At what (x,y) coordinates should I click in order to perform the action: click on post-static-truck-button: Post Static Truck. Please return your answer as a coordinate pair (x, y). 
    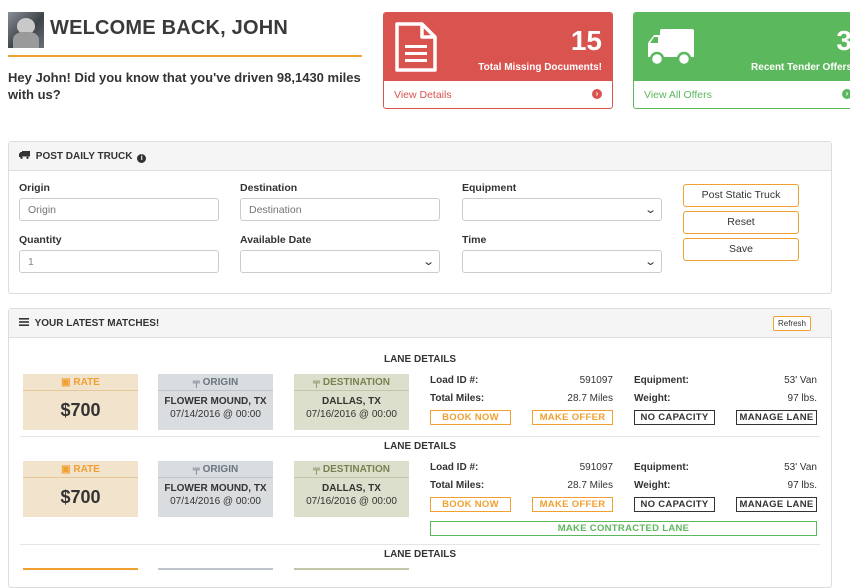
    Looking at the image, I should click on (741, 195).